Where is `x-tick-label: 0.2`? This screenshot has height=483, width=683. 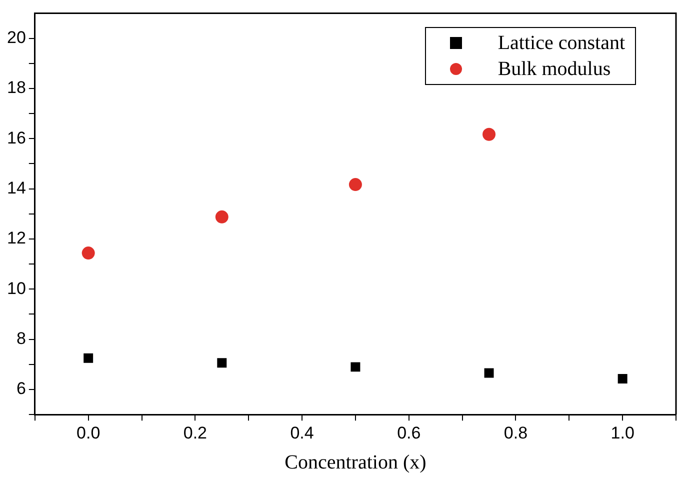
x-tick-label: 0.2 is located at coordinates (195, 432).